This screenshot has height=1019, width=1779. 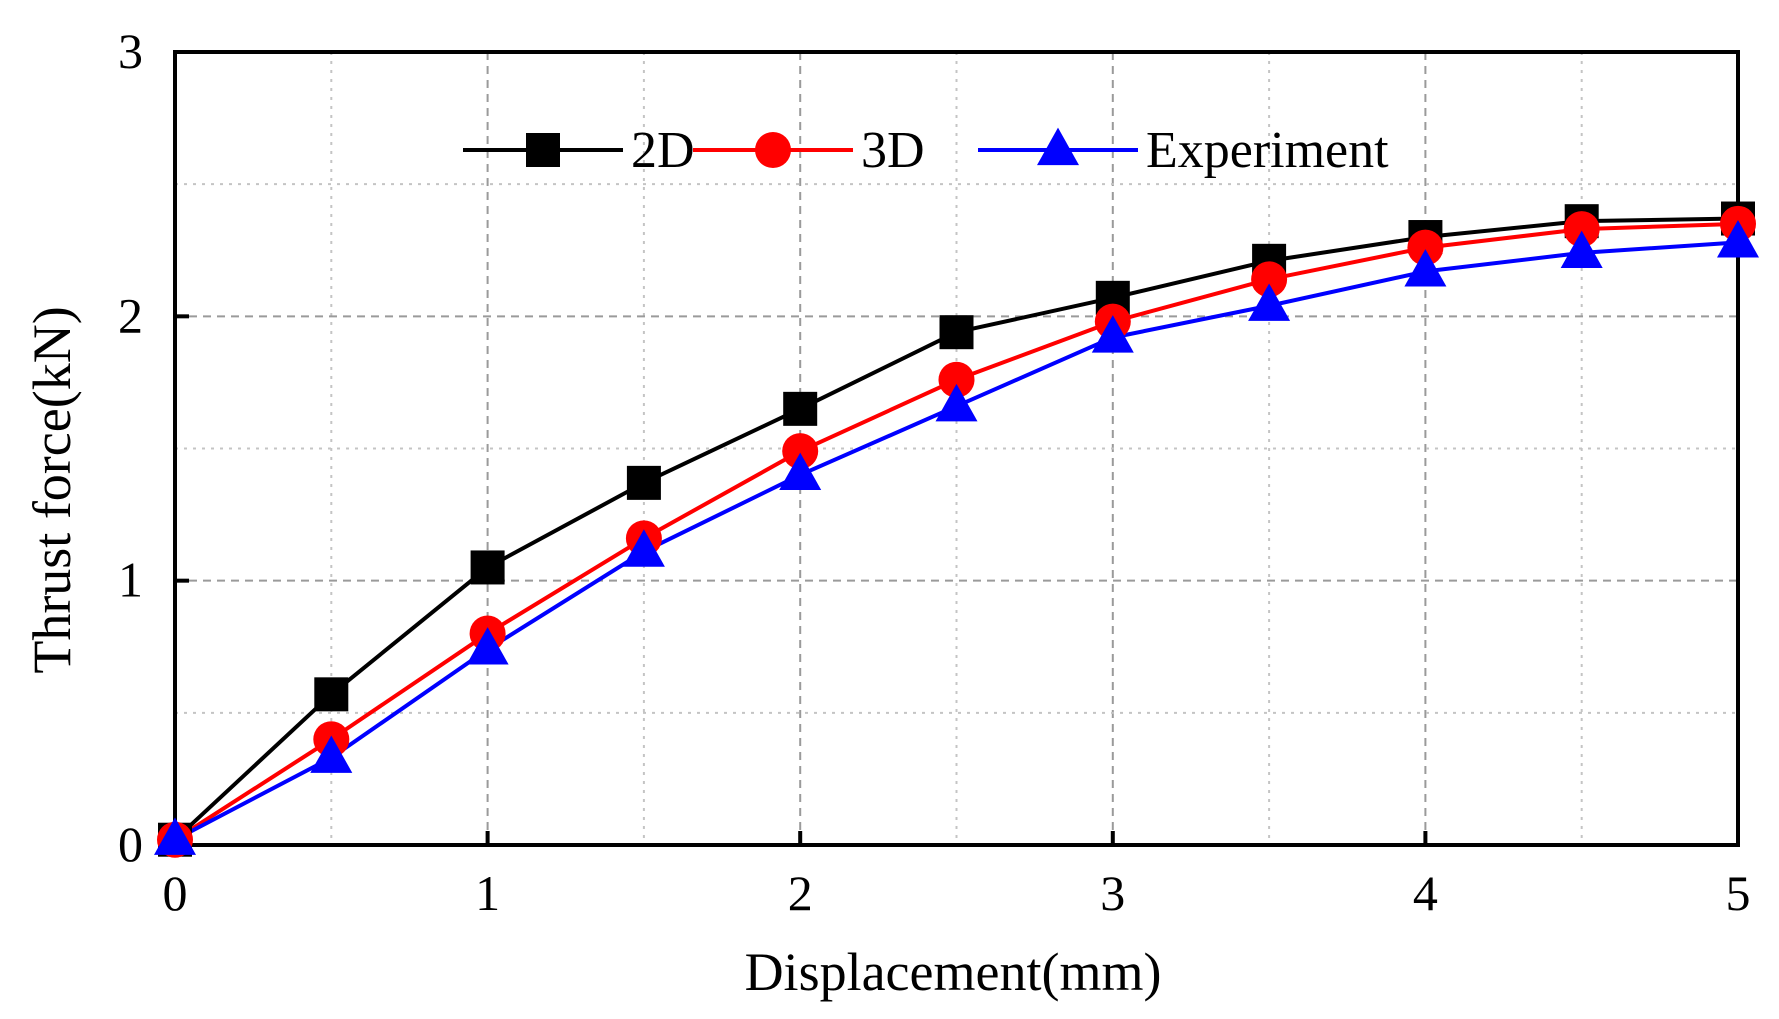 What do you see at coordinates (130, 580) in the screenshot?
I see `y-tick-label: 1` at bounding box center [130, 580].